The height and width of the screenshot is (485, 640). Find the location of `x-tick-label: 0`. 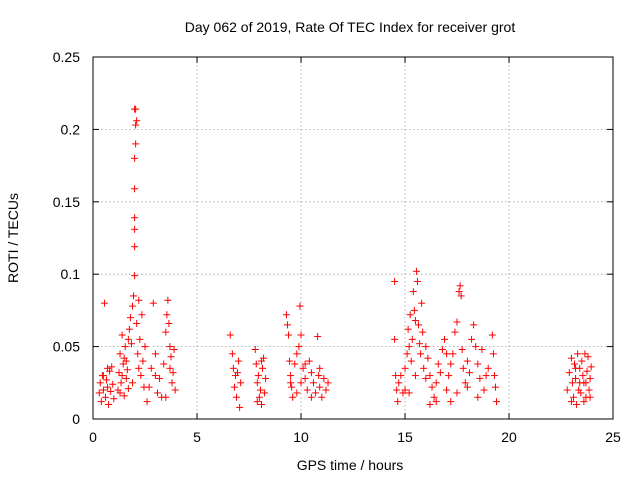

x-tick-label: 0 is located at coordinates (93, 437).